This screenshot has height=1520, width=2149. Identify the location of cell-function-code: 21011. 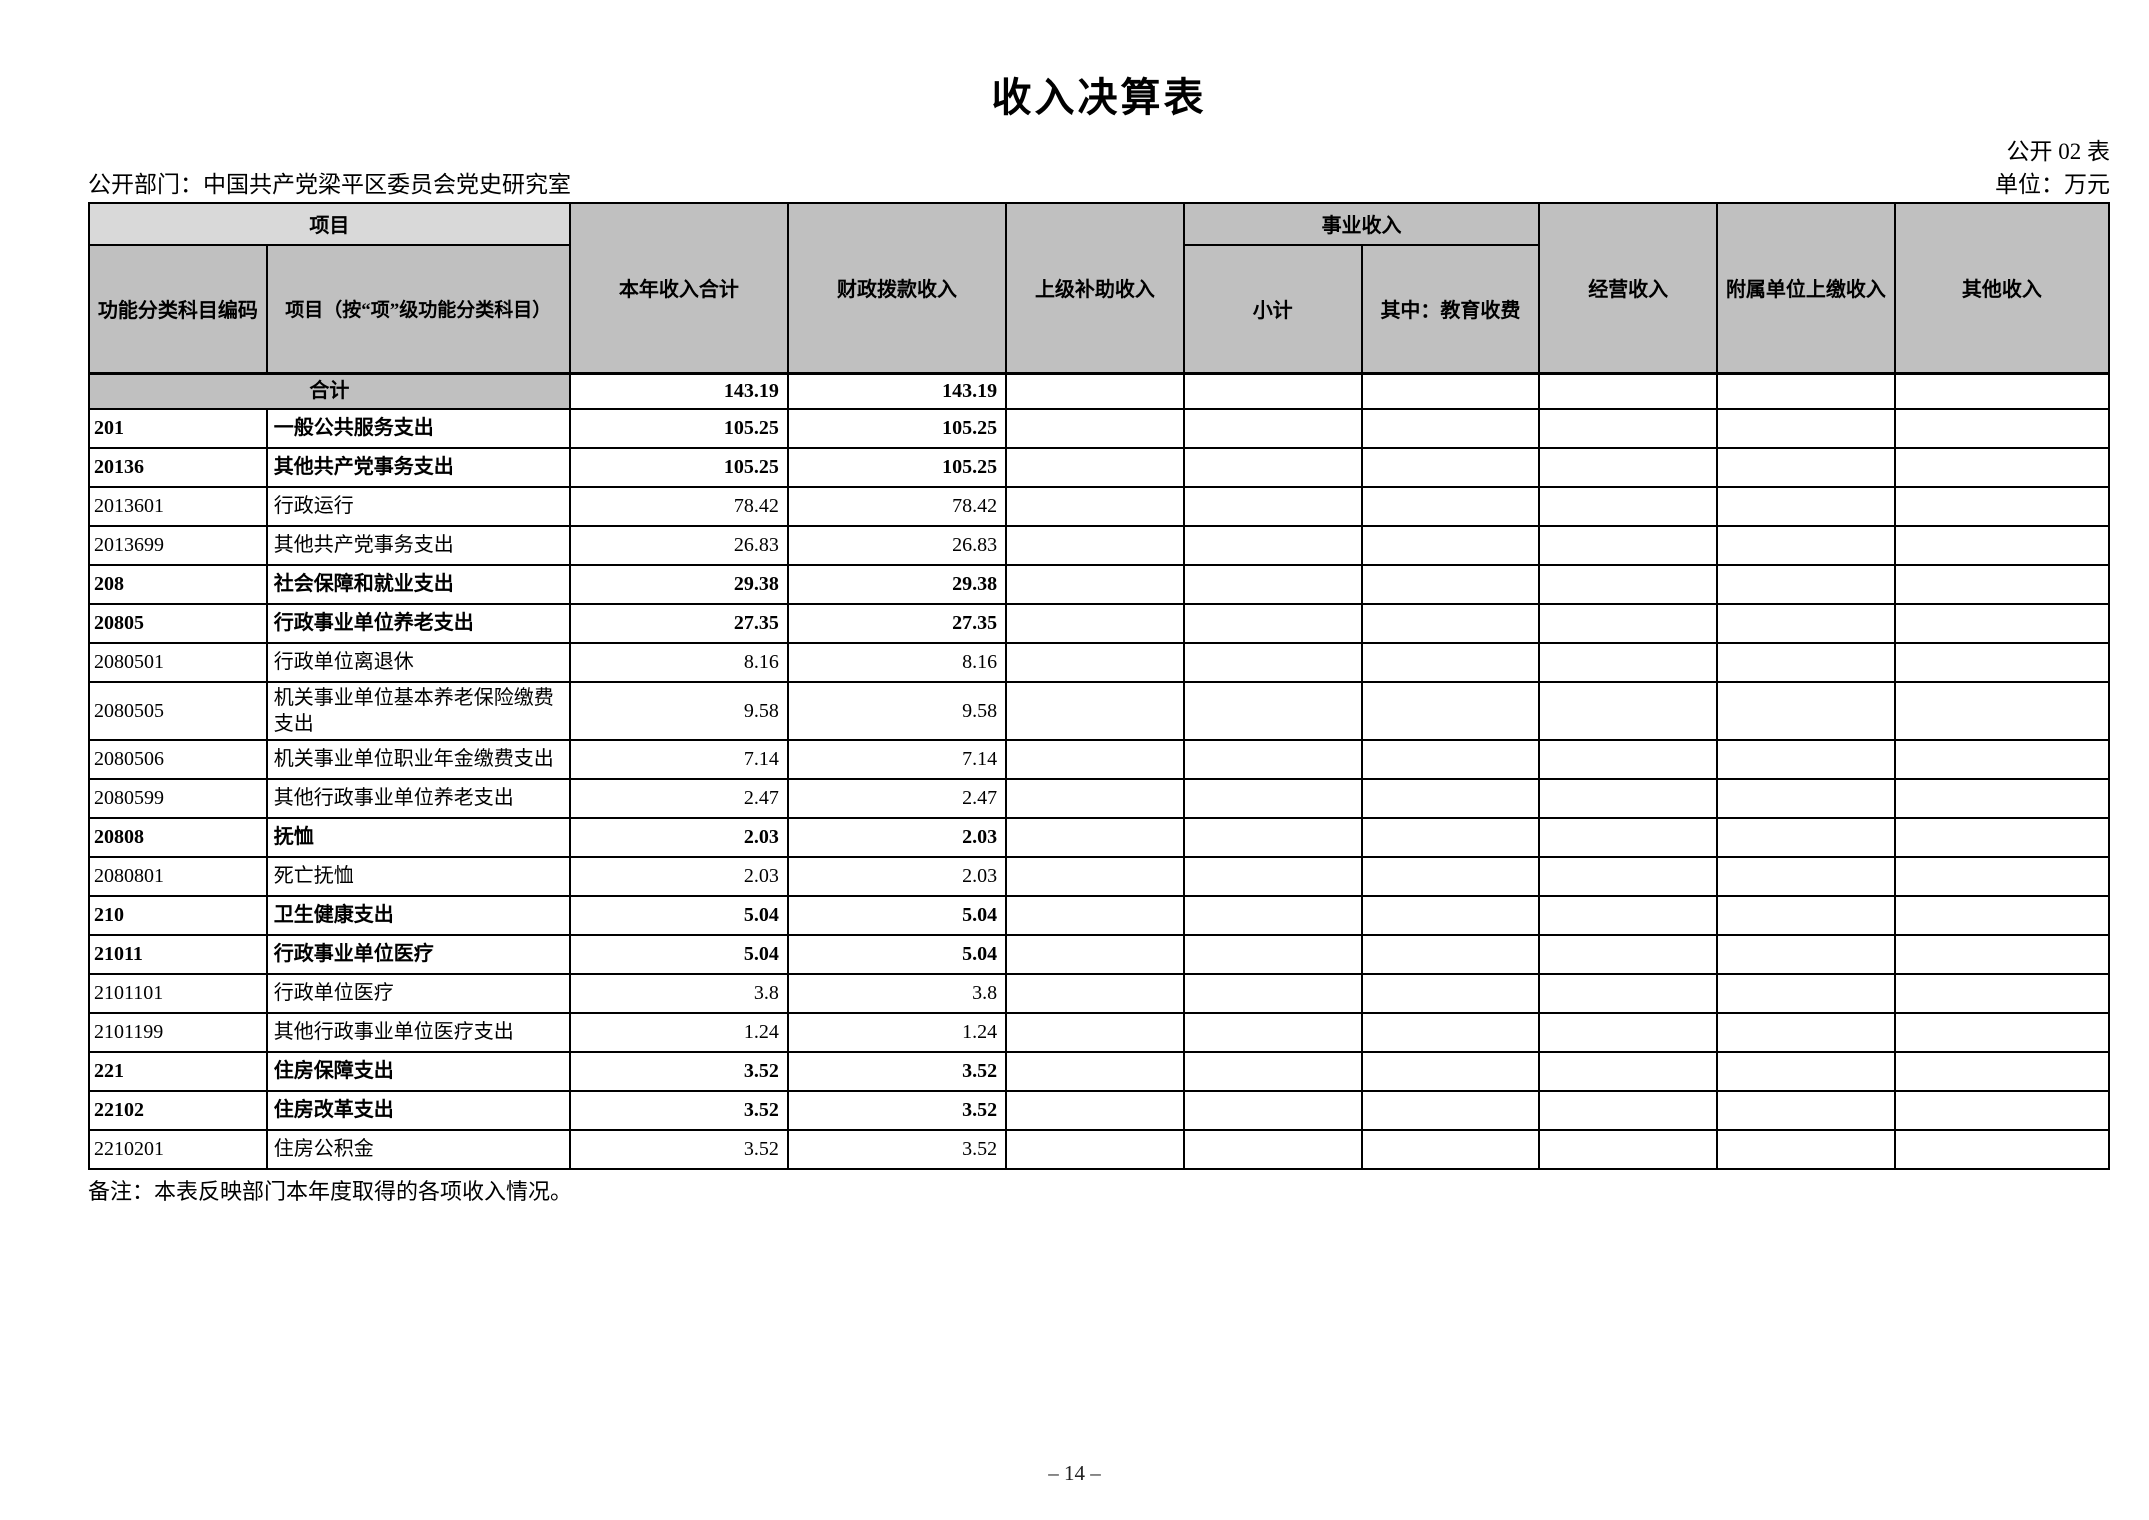
(178, 954).